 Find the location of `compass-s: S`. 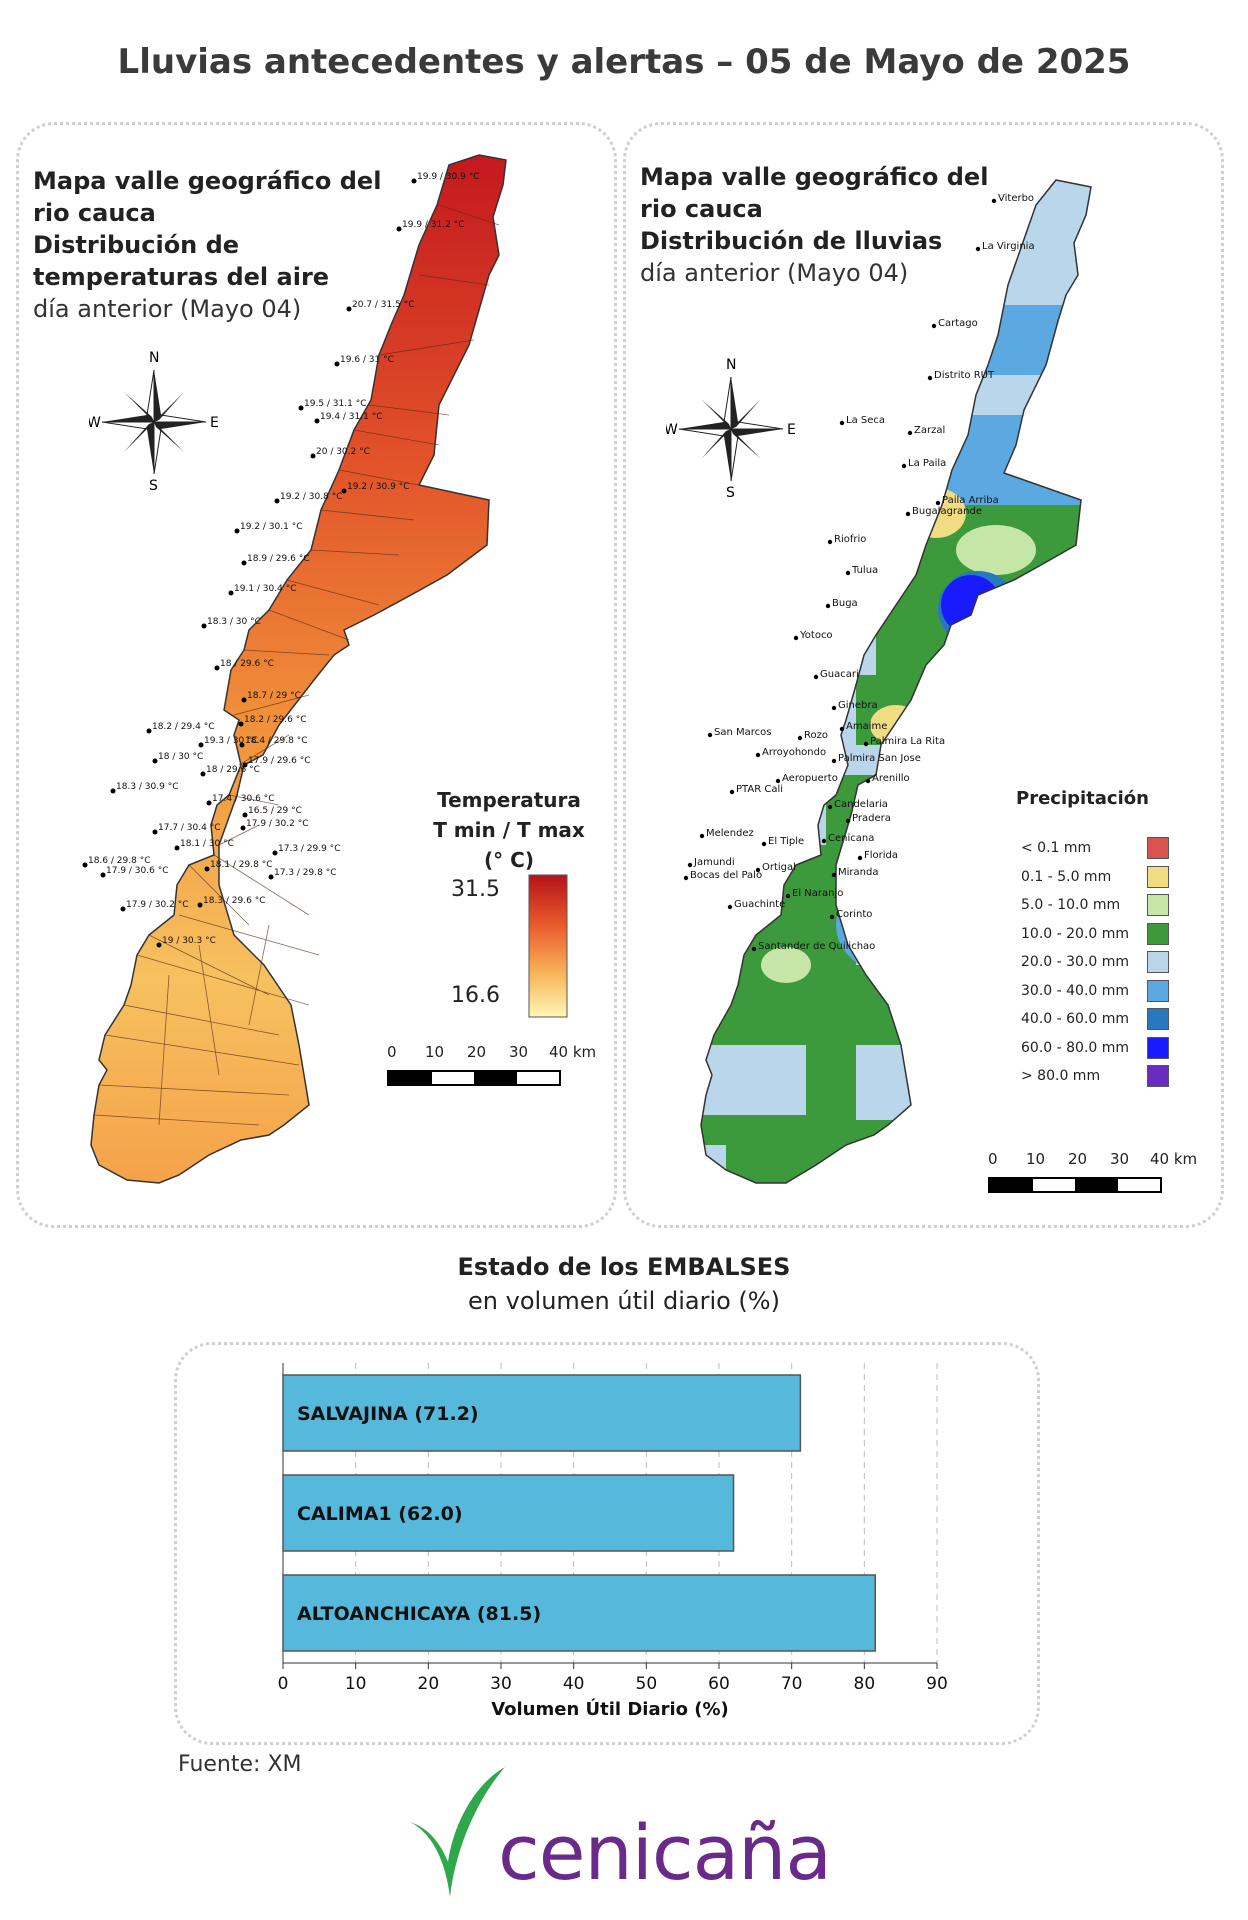

compass-s: S is located at coordinates (153, 484).